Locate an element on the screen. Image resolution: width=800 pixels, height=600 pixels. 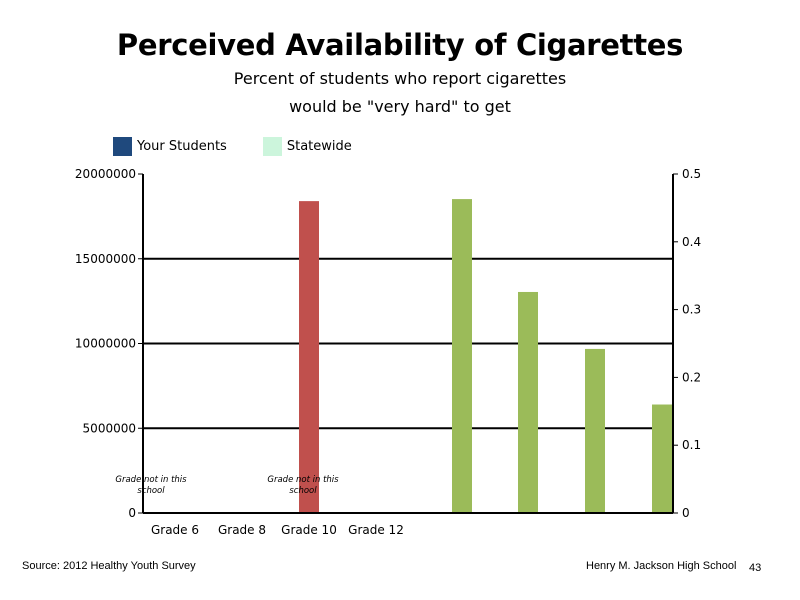
right-axis-tick-label: 0.5 is located at coordinates (691, 174).